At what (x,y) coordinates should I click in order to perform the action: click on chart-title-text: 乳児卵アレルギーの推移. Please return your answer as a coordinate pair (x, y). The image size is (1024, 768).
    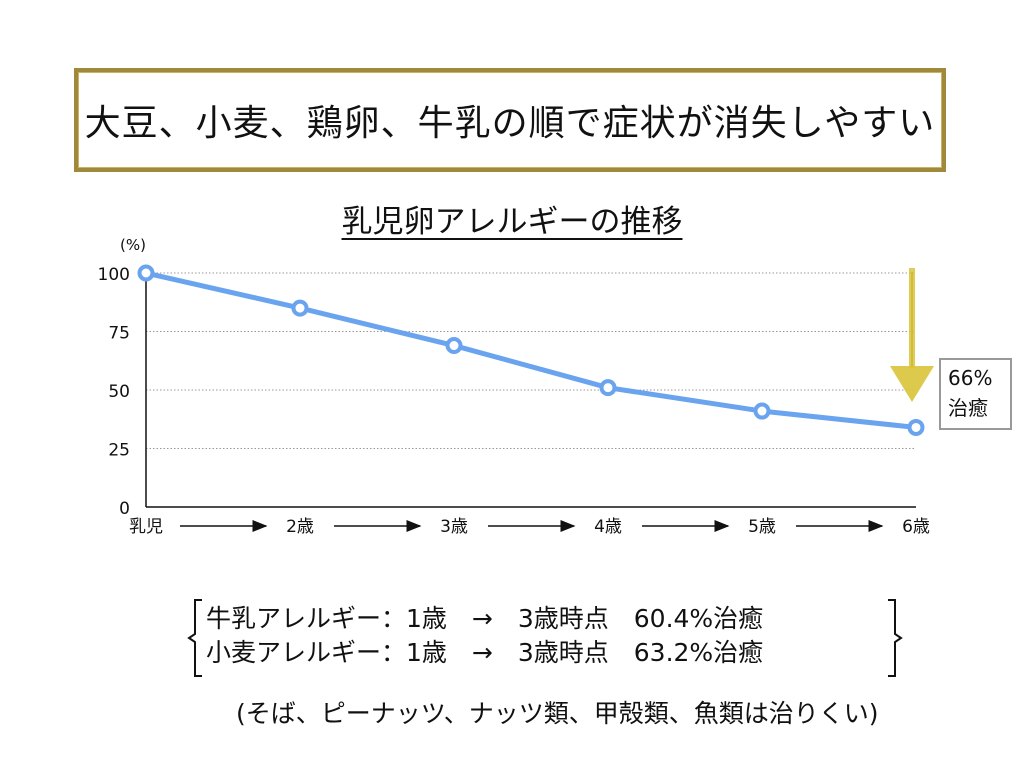
    Looking at the image, I should click on (512, 222).